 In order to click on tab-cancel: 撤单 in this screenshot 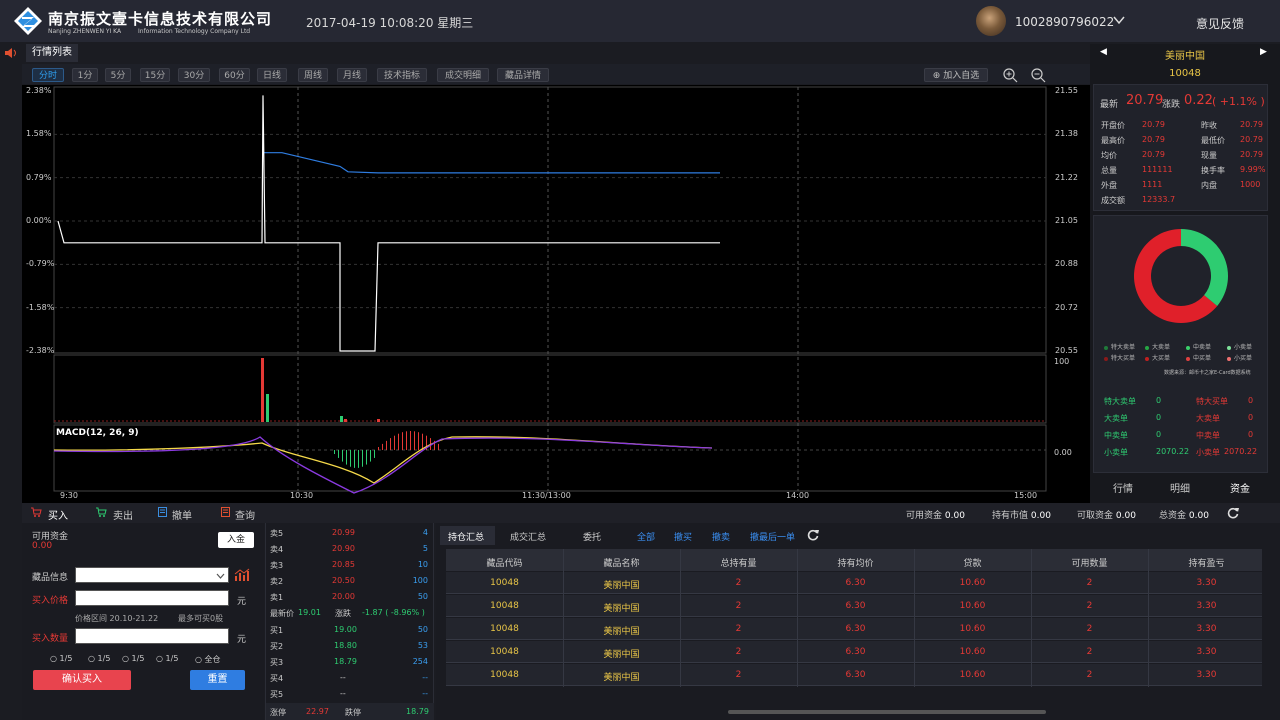, I will do `click(182, 516)`.